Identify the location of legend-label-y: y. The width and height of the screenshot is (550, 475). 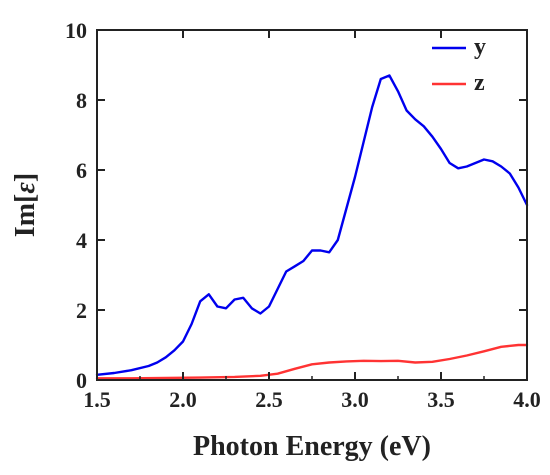
(480, 47).